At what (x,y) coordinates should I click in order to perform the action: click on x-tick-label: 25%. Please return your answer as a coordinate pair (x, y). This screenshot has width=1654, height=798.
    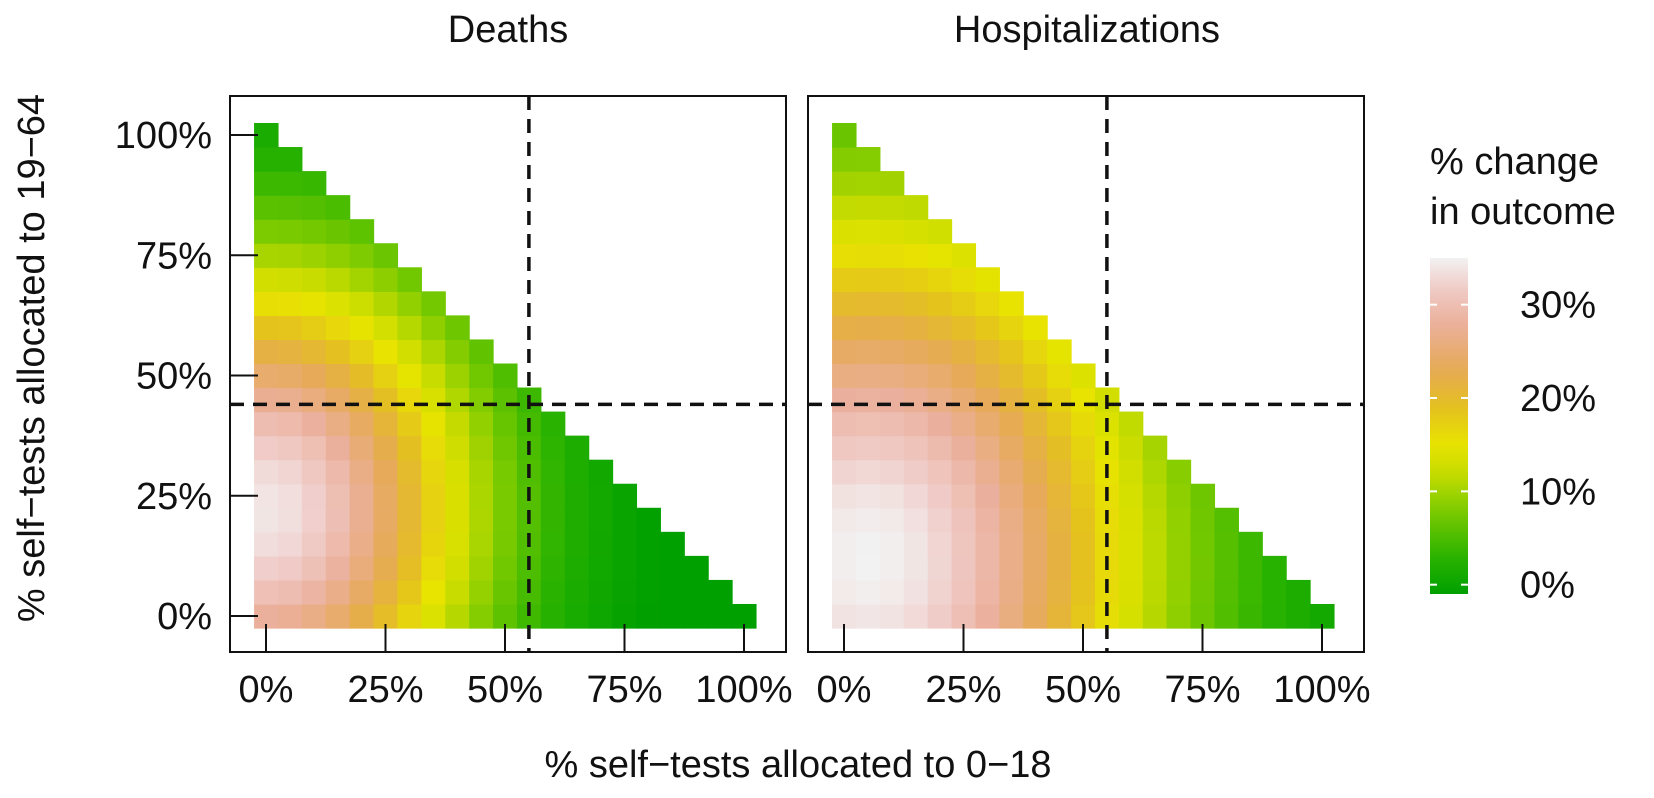
    Looking at the image, I should click on (963, 690).